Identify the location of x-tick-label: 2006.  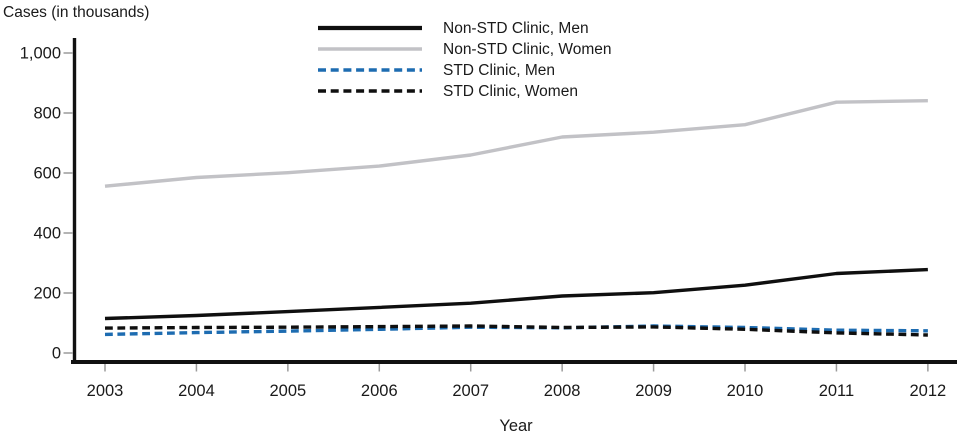
(379, 391).